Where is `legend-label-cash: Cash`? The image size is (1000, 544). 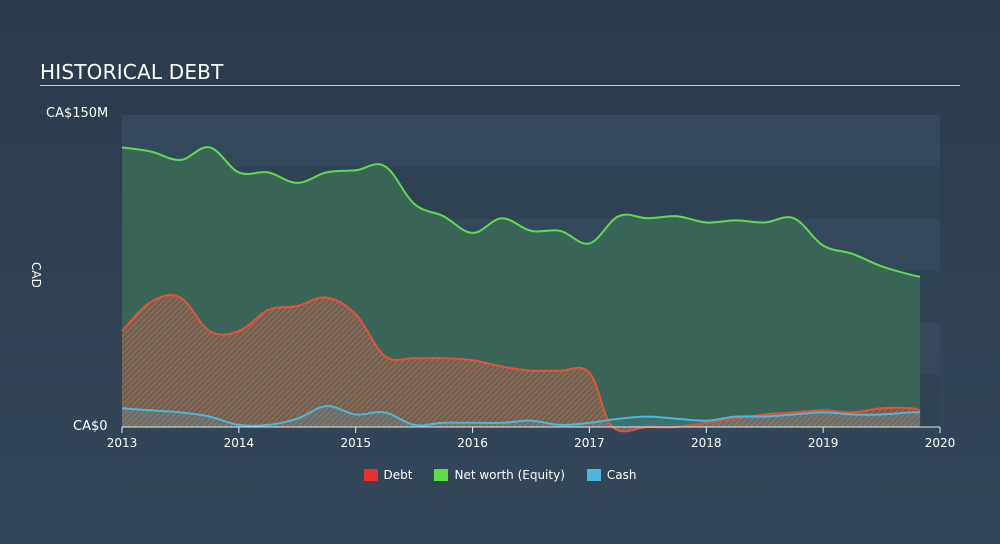
legend-label-cash: Cash is located at coordinates (621, 475).